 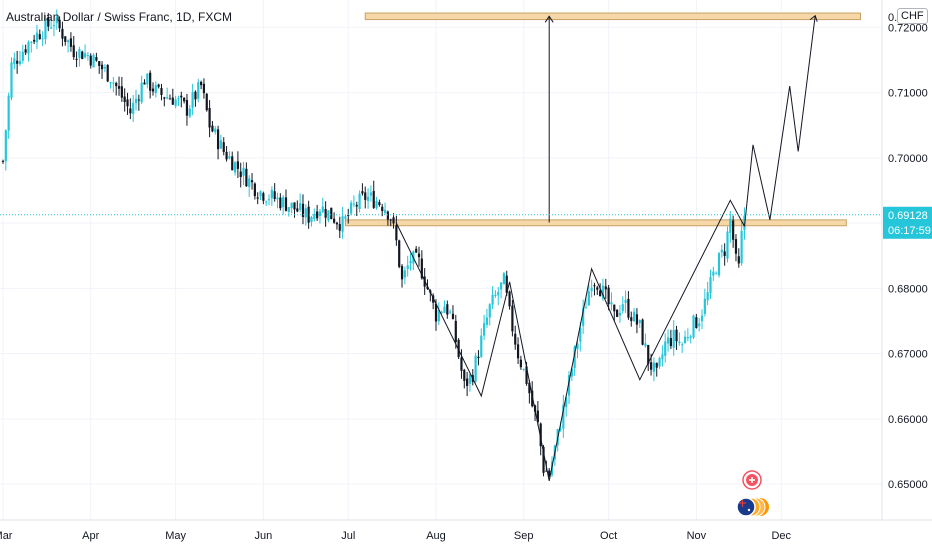 I want to click on economic-events, so click(x=752, y=493).